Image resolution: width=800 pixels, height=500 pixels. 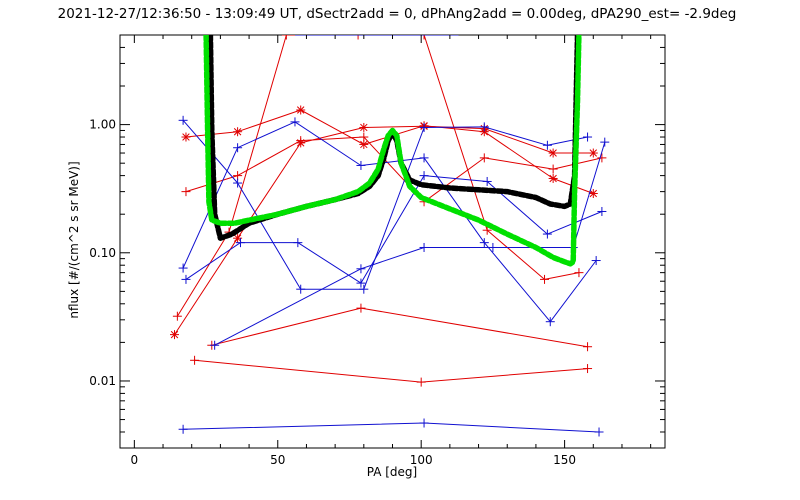 I want to click on x-tick-label: 150, so click(x=564, y=460).